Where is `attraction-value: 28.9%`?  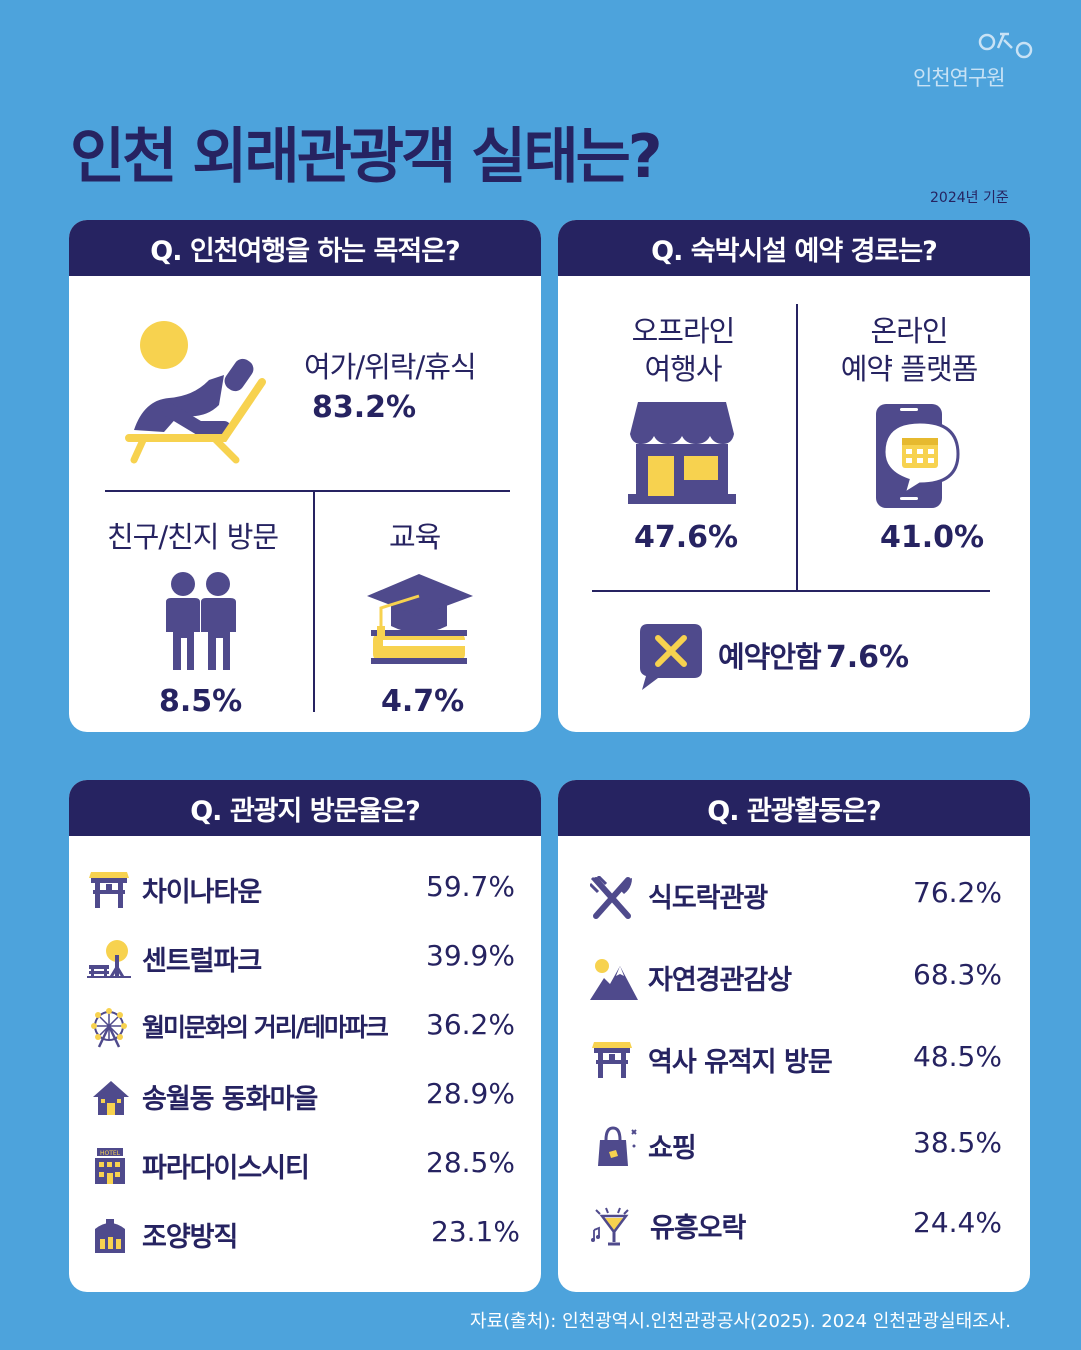 attraction-value: 28.9% is located at coordinates (470, 1093).